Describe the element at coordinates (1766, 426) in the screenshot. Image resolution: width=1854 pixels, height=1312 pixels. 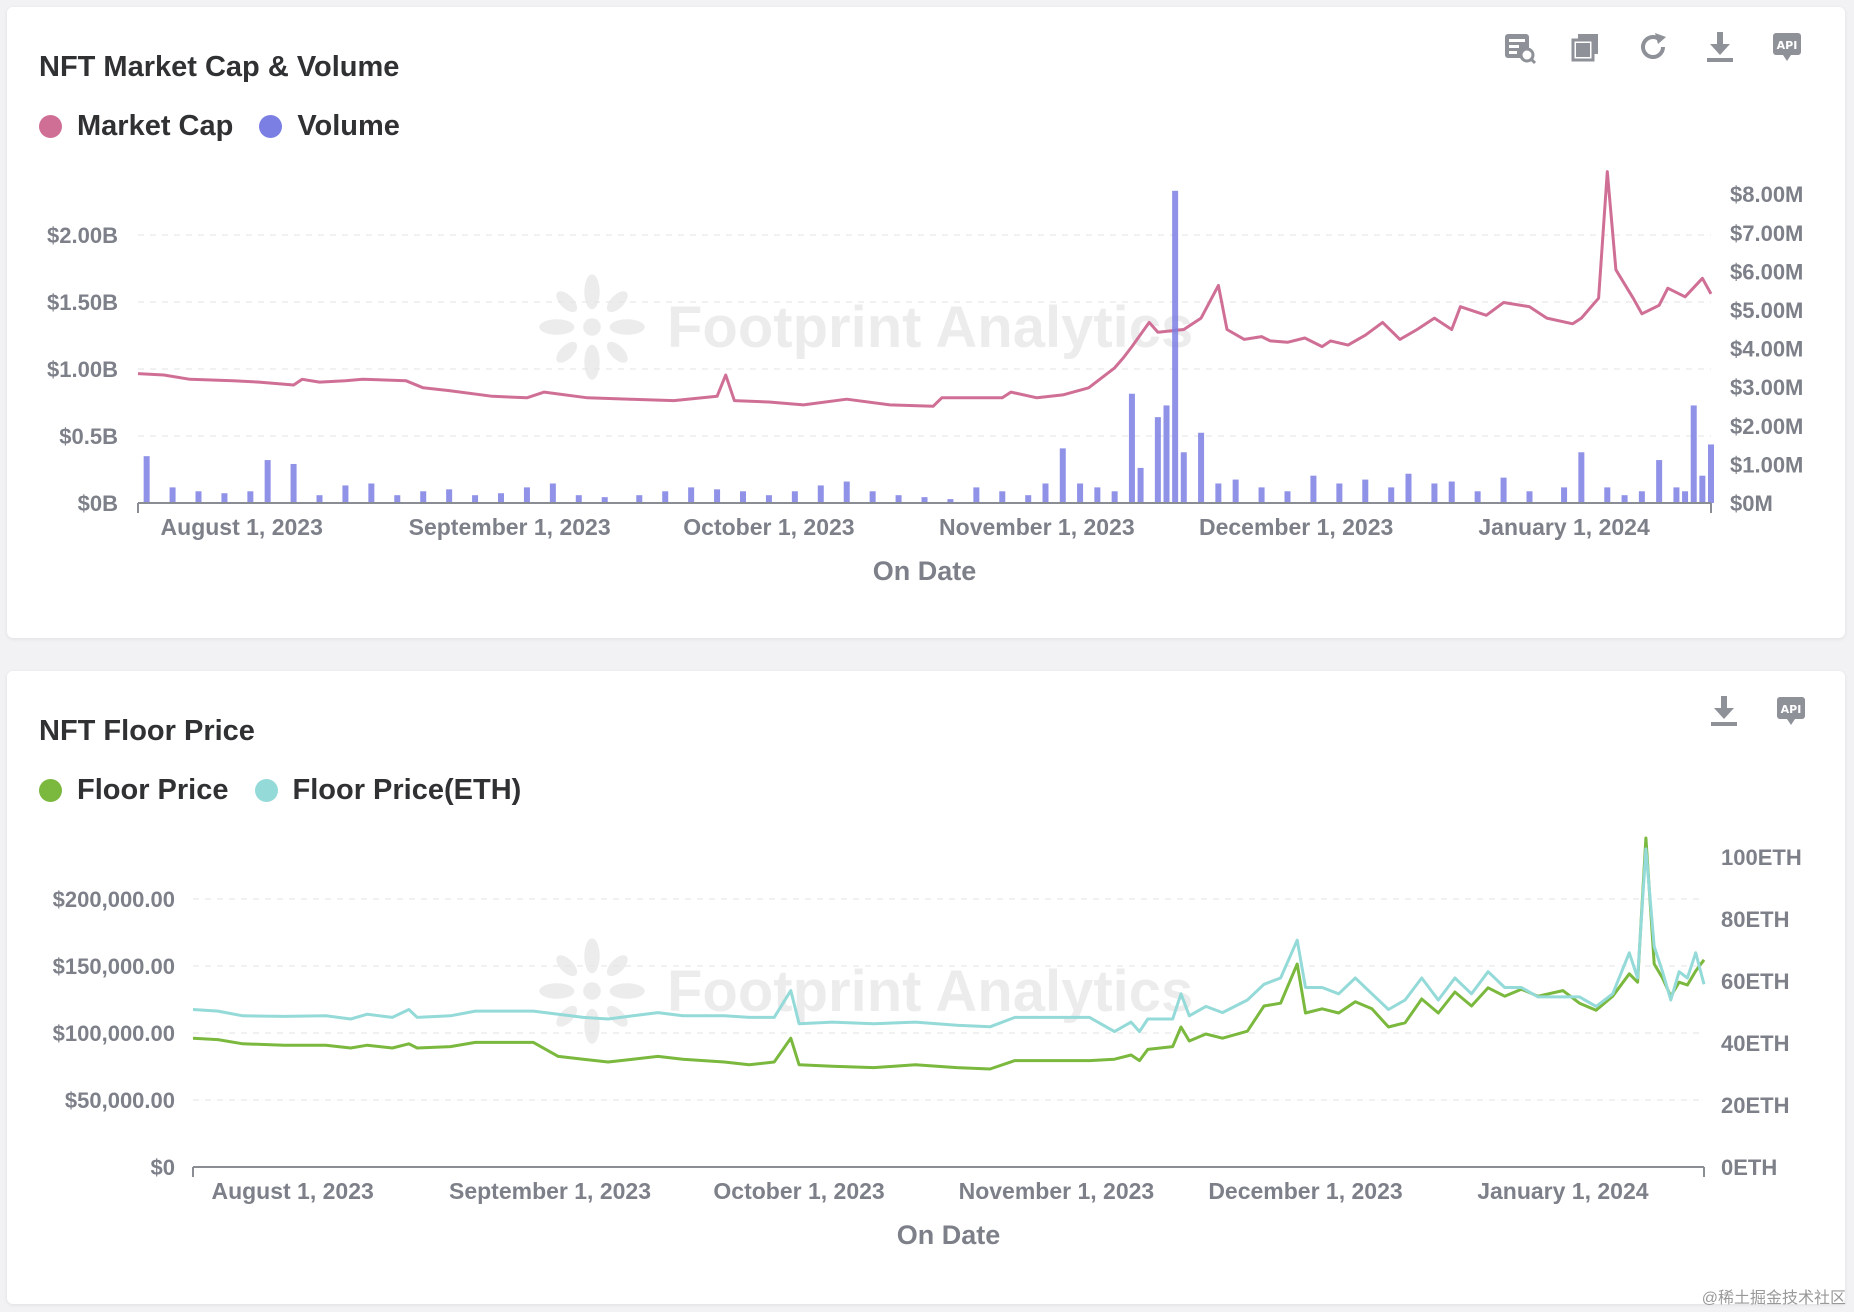
I see `y-tick-label-right: $2.00M` at that location.